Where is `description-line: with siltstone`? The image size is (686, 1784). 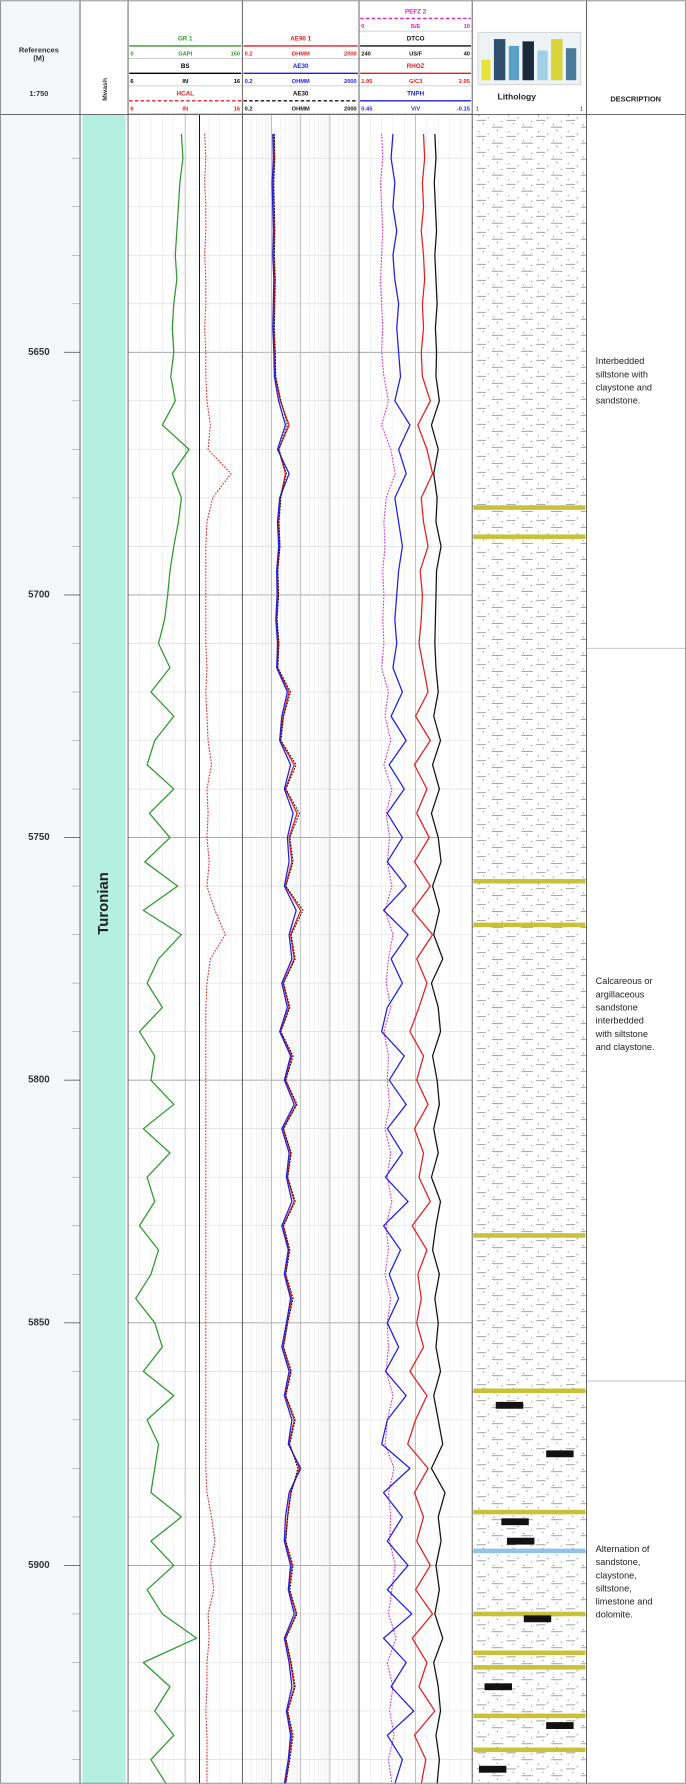
description-line: with siltstone is located at coordinates (621, 1034).